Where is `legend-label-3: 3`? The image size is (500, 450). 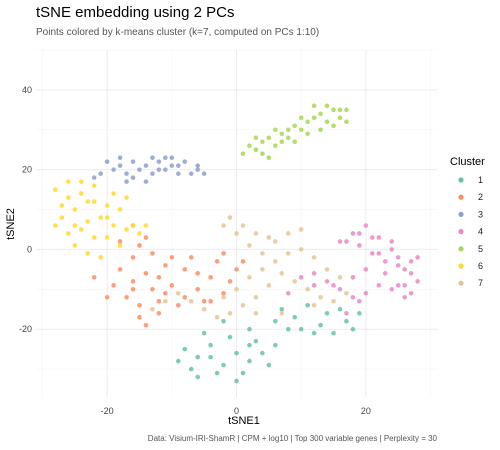
legend-label-3: 3 is located at coordinates (480, 214).